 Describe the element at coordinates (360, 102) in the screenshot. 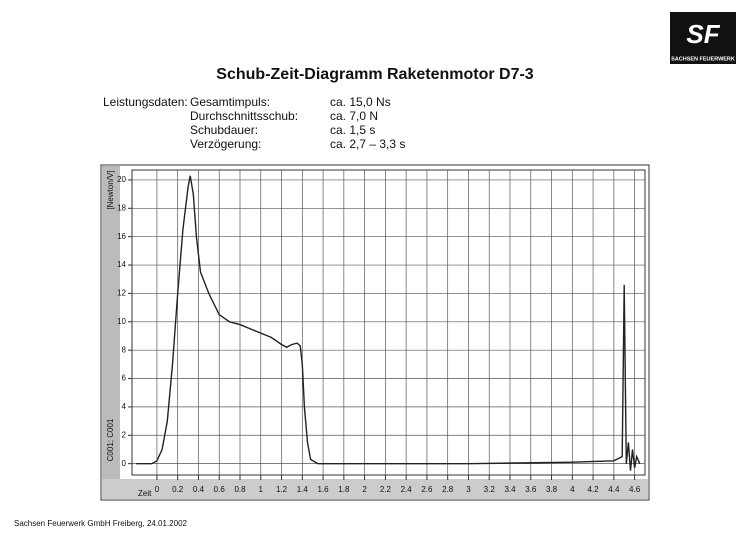

I see `spec-value: ca. 15,0 Ns` at that location.